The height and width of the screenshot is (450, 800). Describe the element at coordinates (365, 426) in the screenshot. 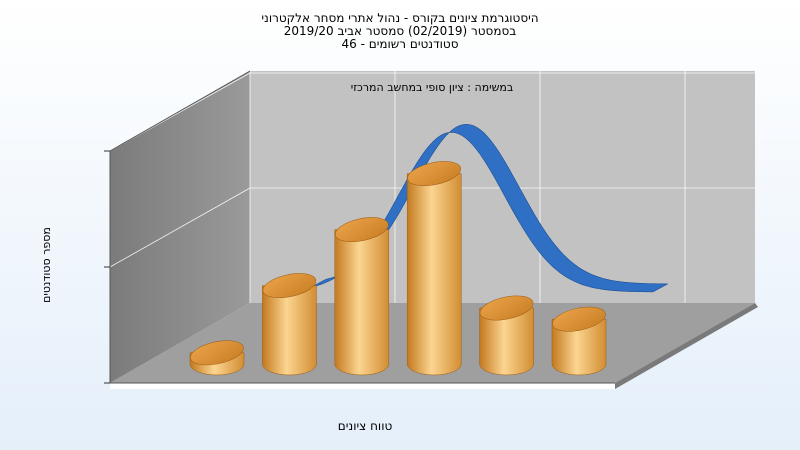

I see `x-axis-label: טווח ציונים` at that location.